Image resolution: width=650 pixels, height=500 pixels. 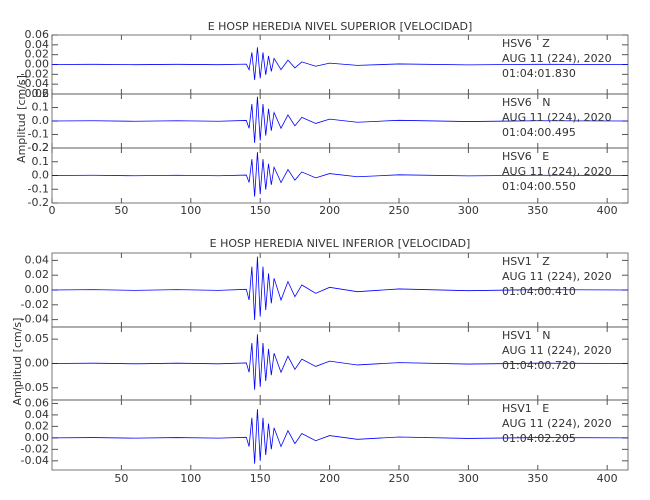 I want to click on time-label: 01:04:01.830, so click(x=539, y=73).